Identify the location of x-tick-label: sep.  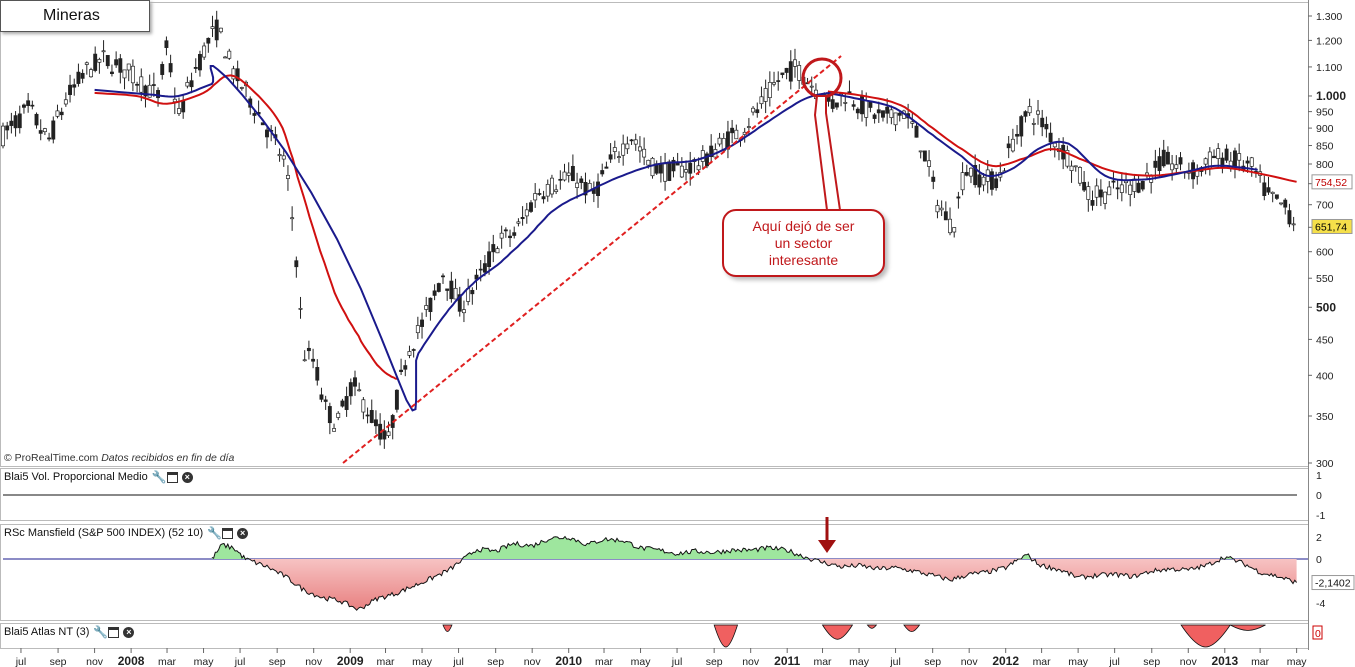
(1151, 661).